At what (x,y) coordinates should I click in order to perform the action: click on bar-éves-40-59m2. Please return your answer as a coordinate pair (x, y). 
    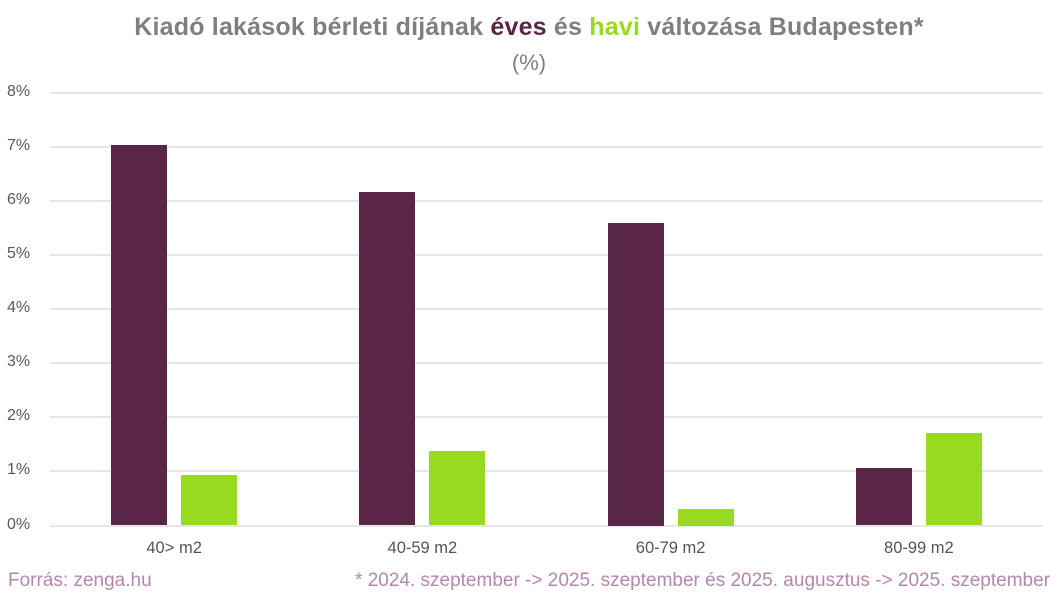
    Looking at the image, I should click on (387, 359).